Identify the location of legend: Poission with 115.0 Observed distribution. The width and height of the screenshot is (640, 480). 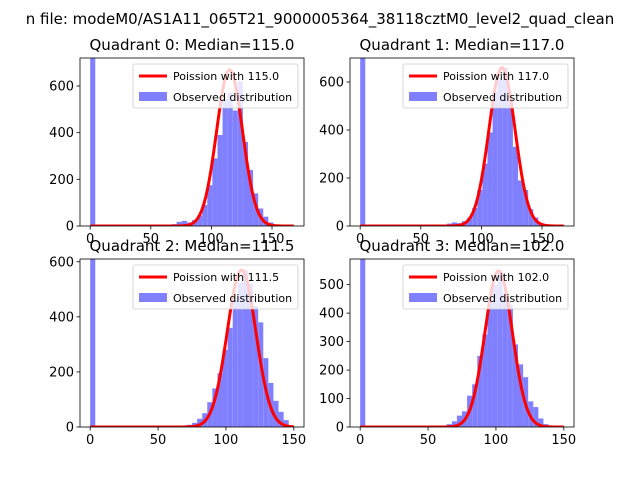
(215, 86).